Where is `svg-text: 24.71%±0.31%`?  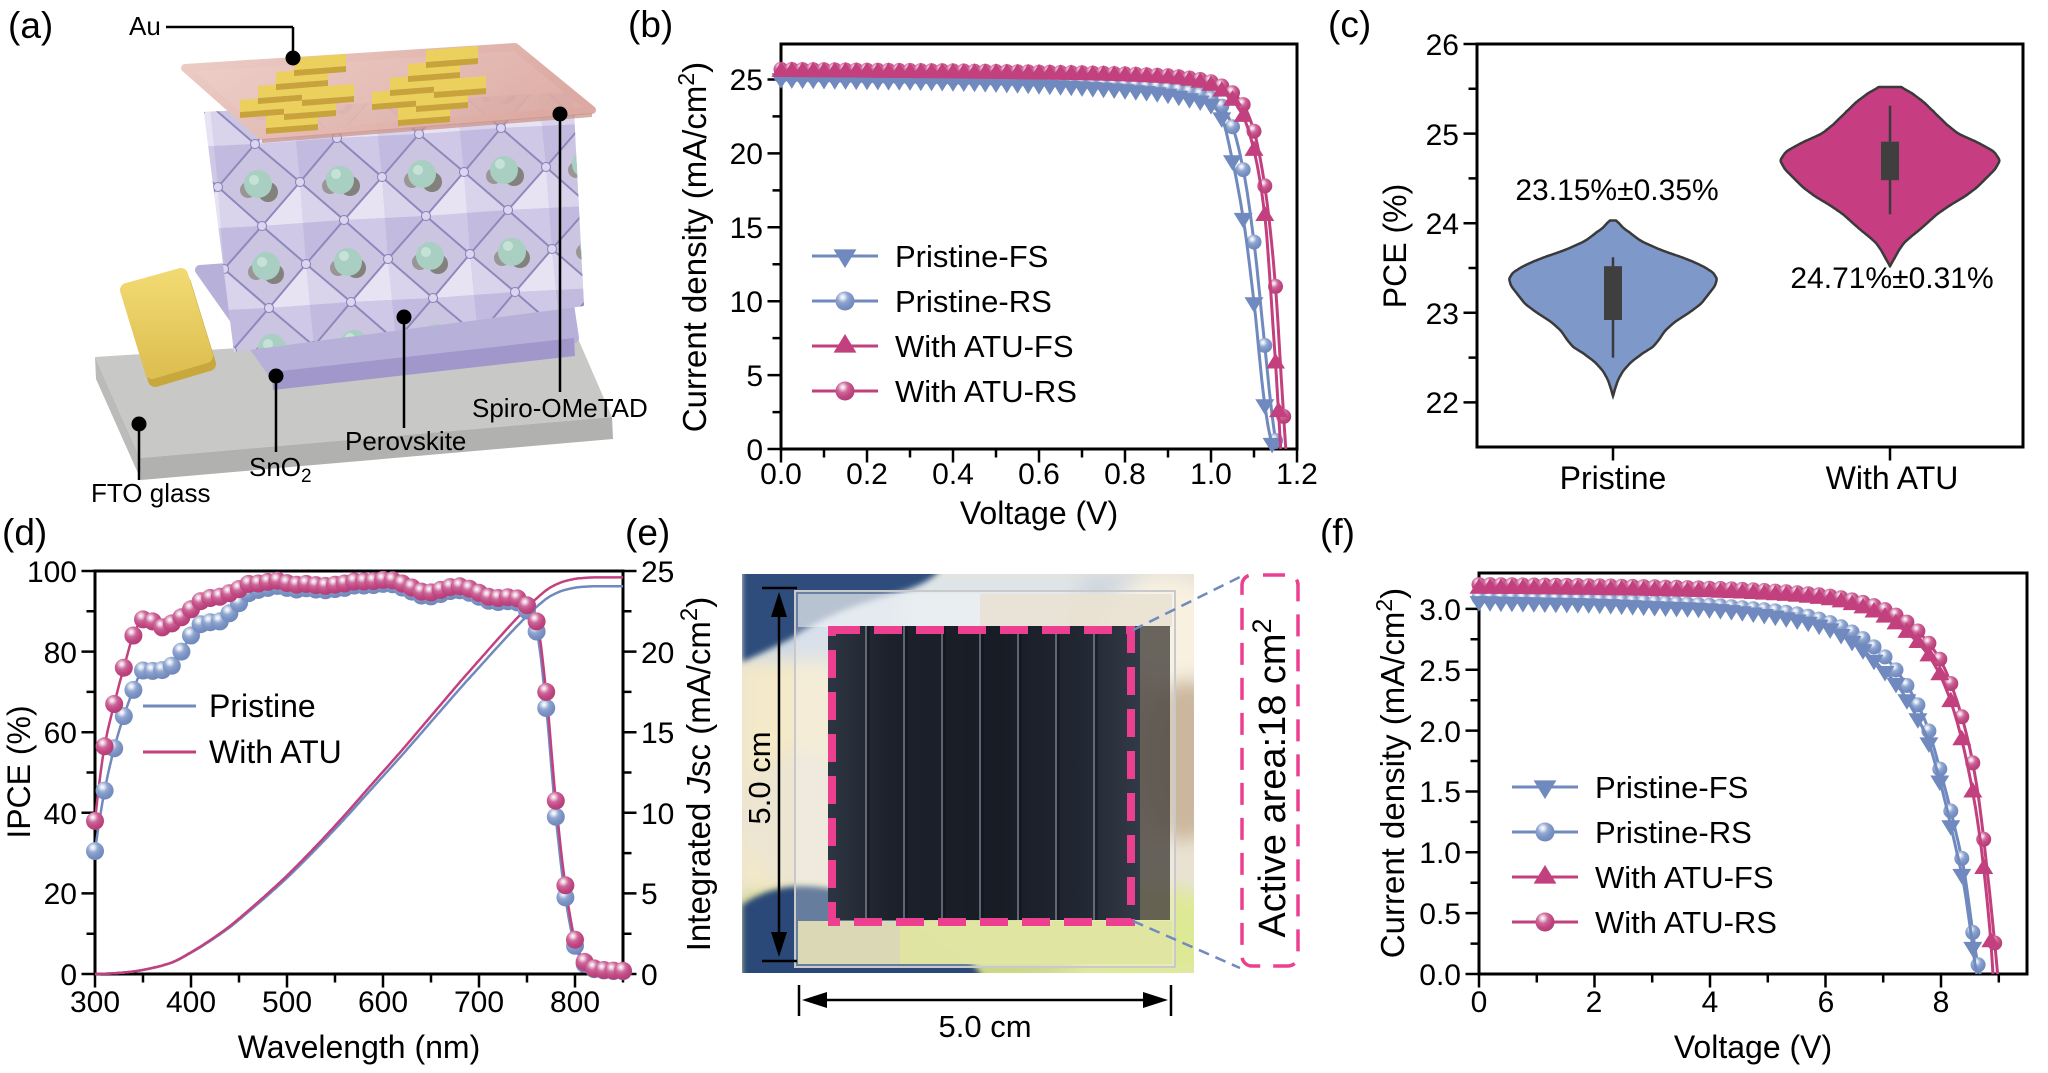
svg-text: 24.71%±0.31% is located at coordinates (1891, 278).